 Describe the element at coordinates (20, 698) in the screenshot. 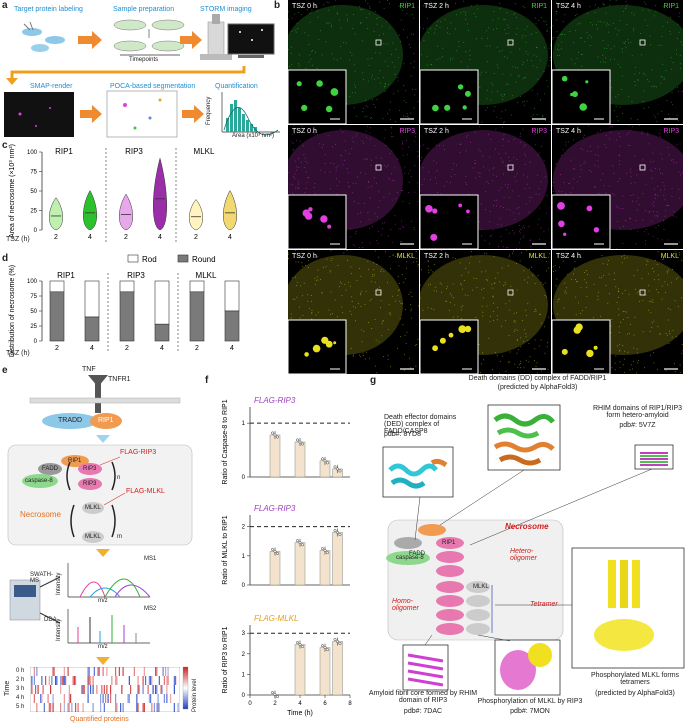

I see `time-tick: 4 h` at that location.